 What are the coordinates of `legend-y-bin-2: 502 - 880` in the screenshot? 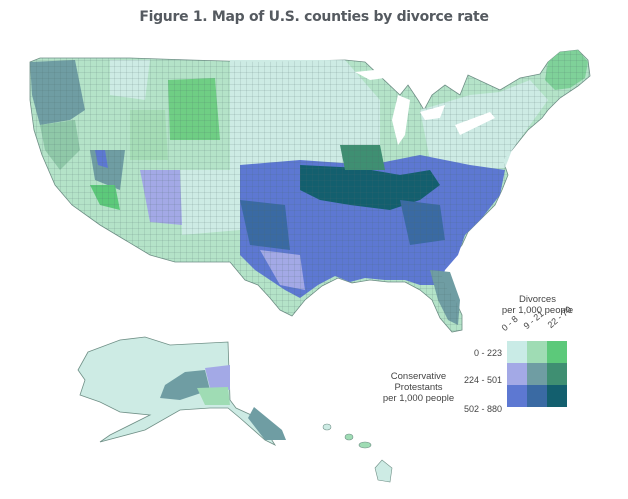 It's located at (482, 409).